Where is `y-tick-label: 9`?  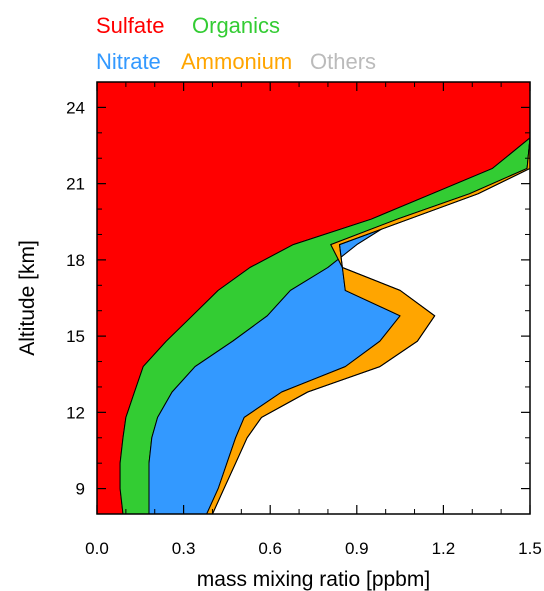
y-tick-label: 9 is located at coordinates (80, 489).